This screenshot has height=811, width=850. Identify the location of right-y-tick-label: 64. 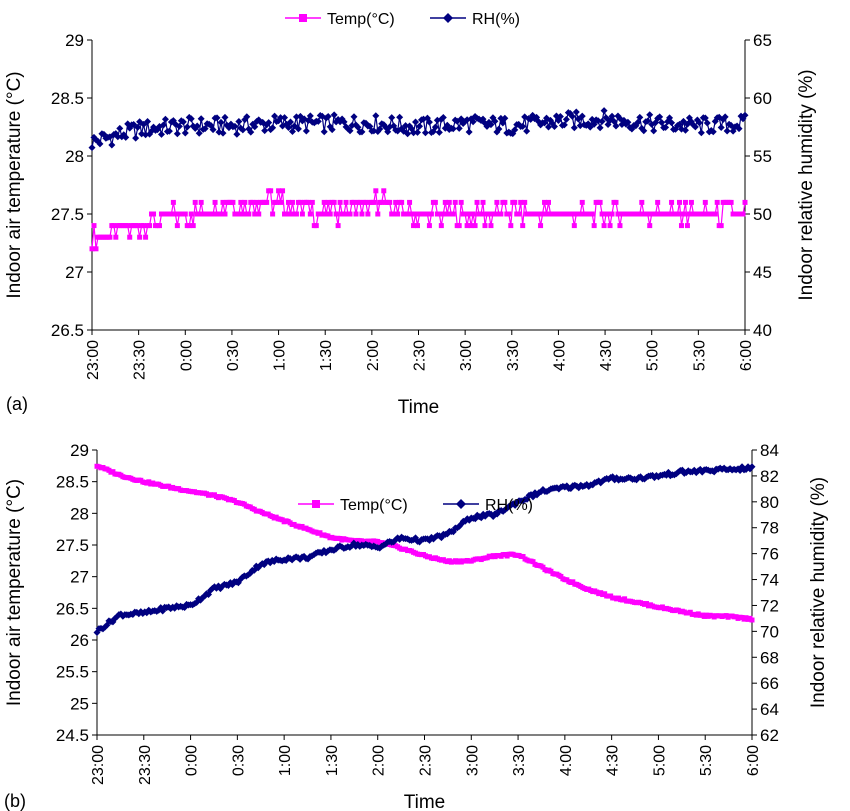
(769, 709).